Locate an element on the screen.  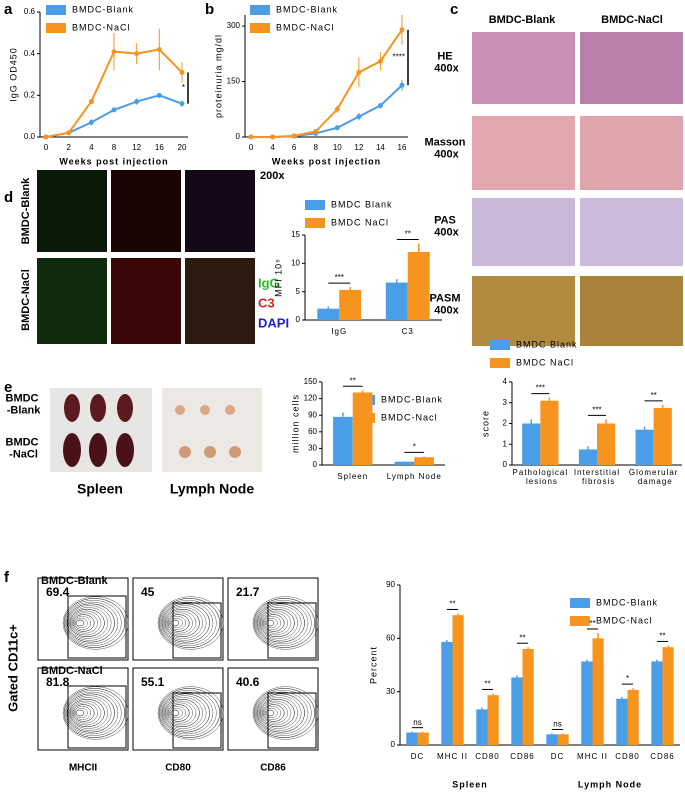
y-tick-label: 120 is located at coordinates (311, 398).